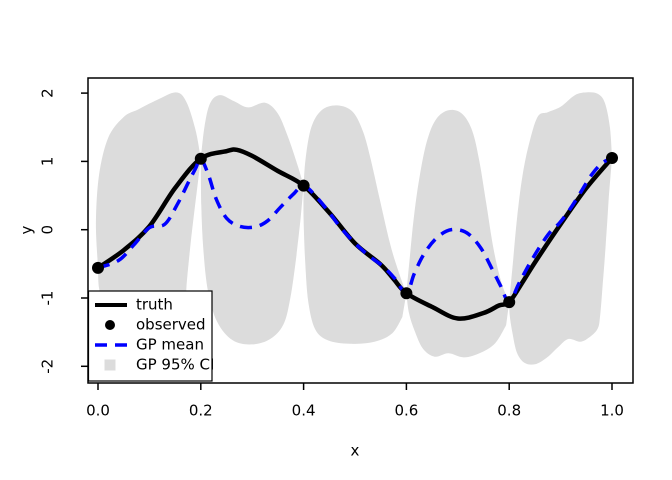 This screenshot has height=480, width=672. What do you see at coordinates (48, 162) in the screenshot?
I see `y-axis-tick-label: 1` at bounding box center [48, 162].